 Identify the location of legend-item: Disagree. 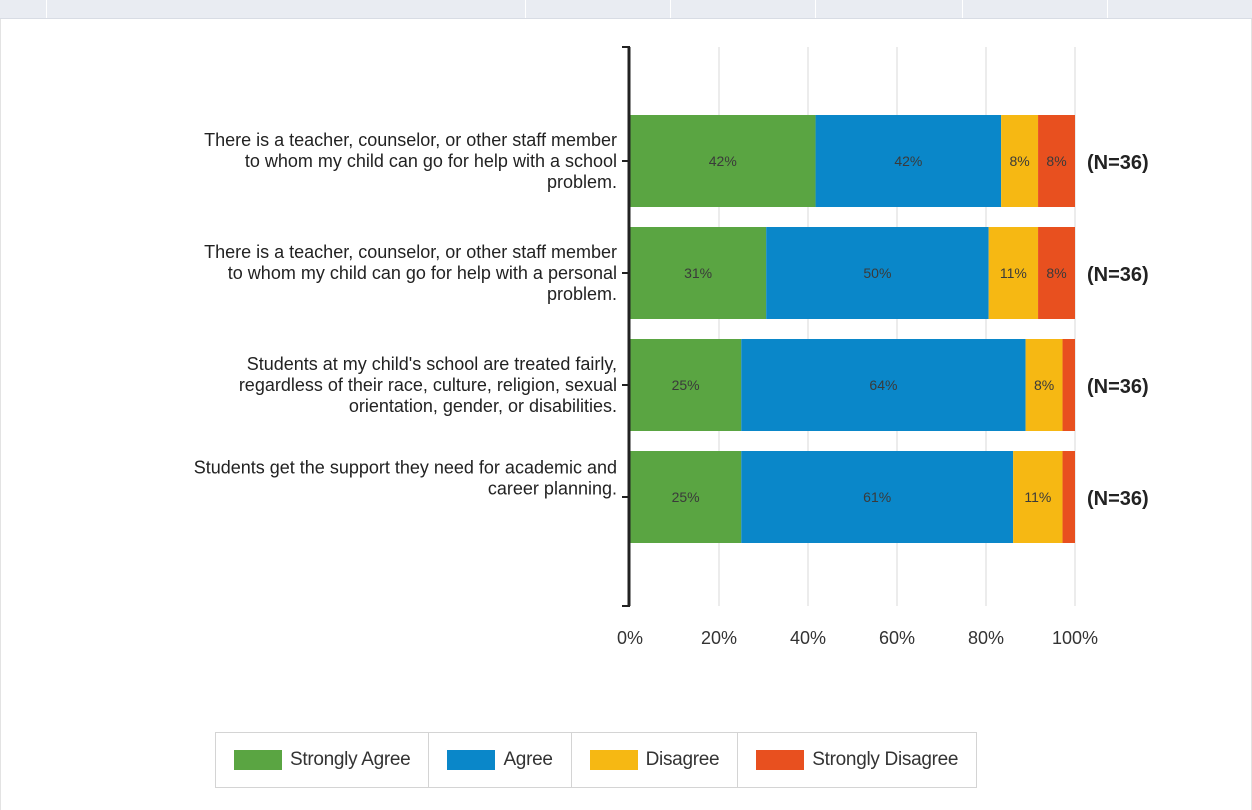
(655, 760).